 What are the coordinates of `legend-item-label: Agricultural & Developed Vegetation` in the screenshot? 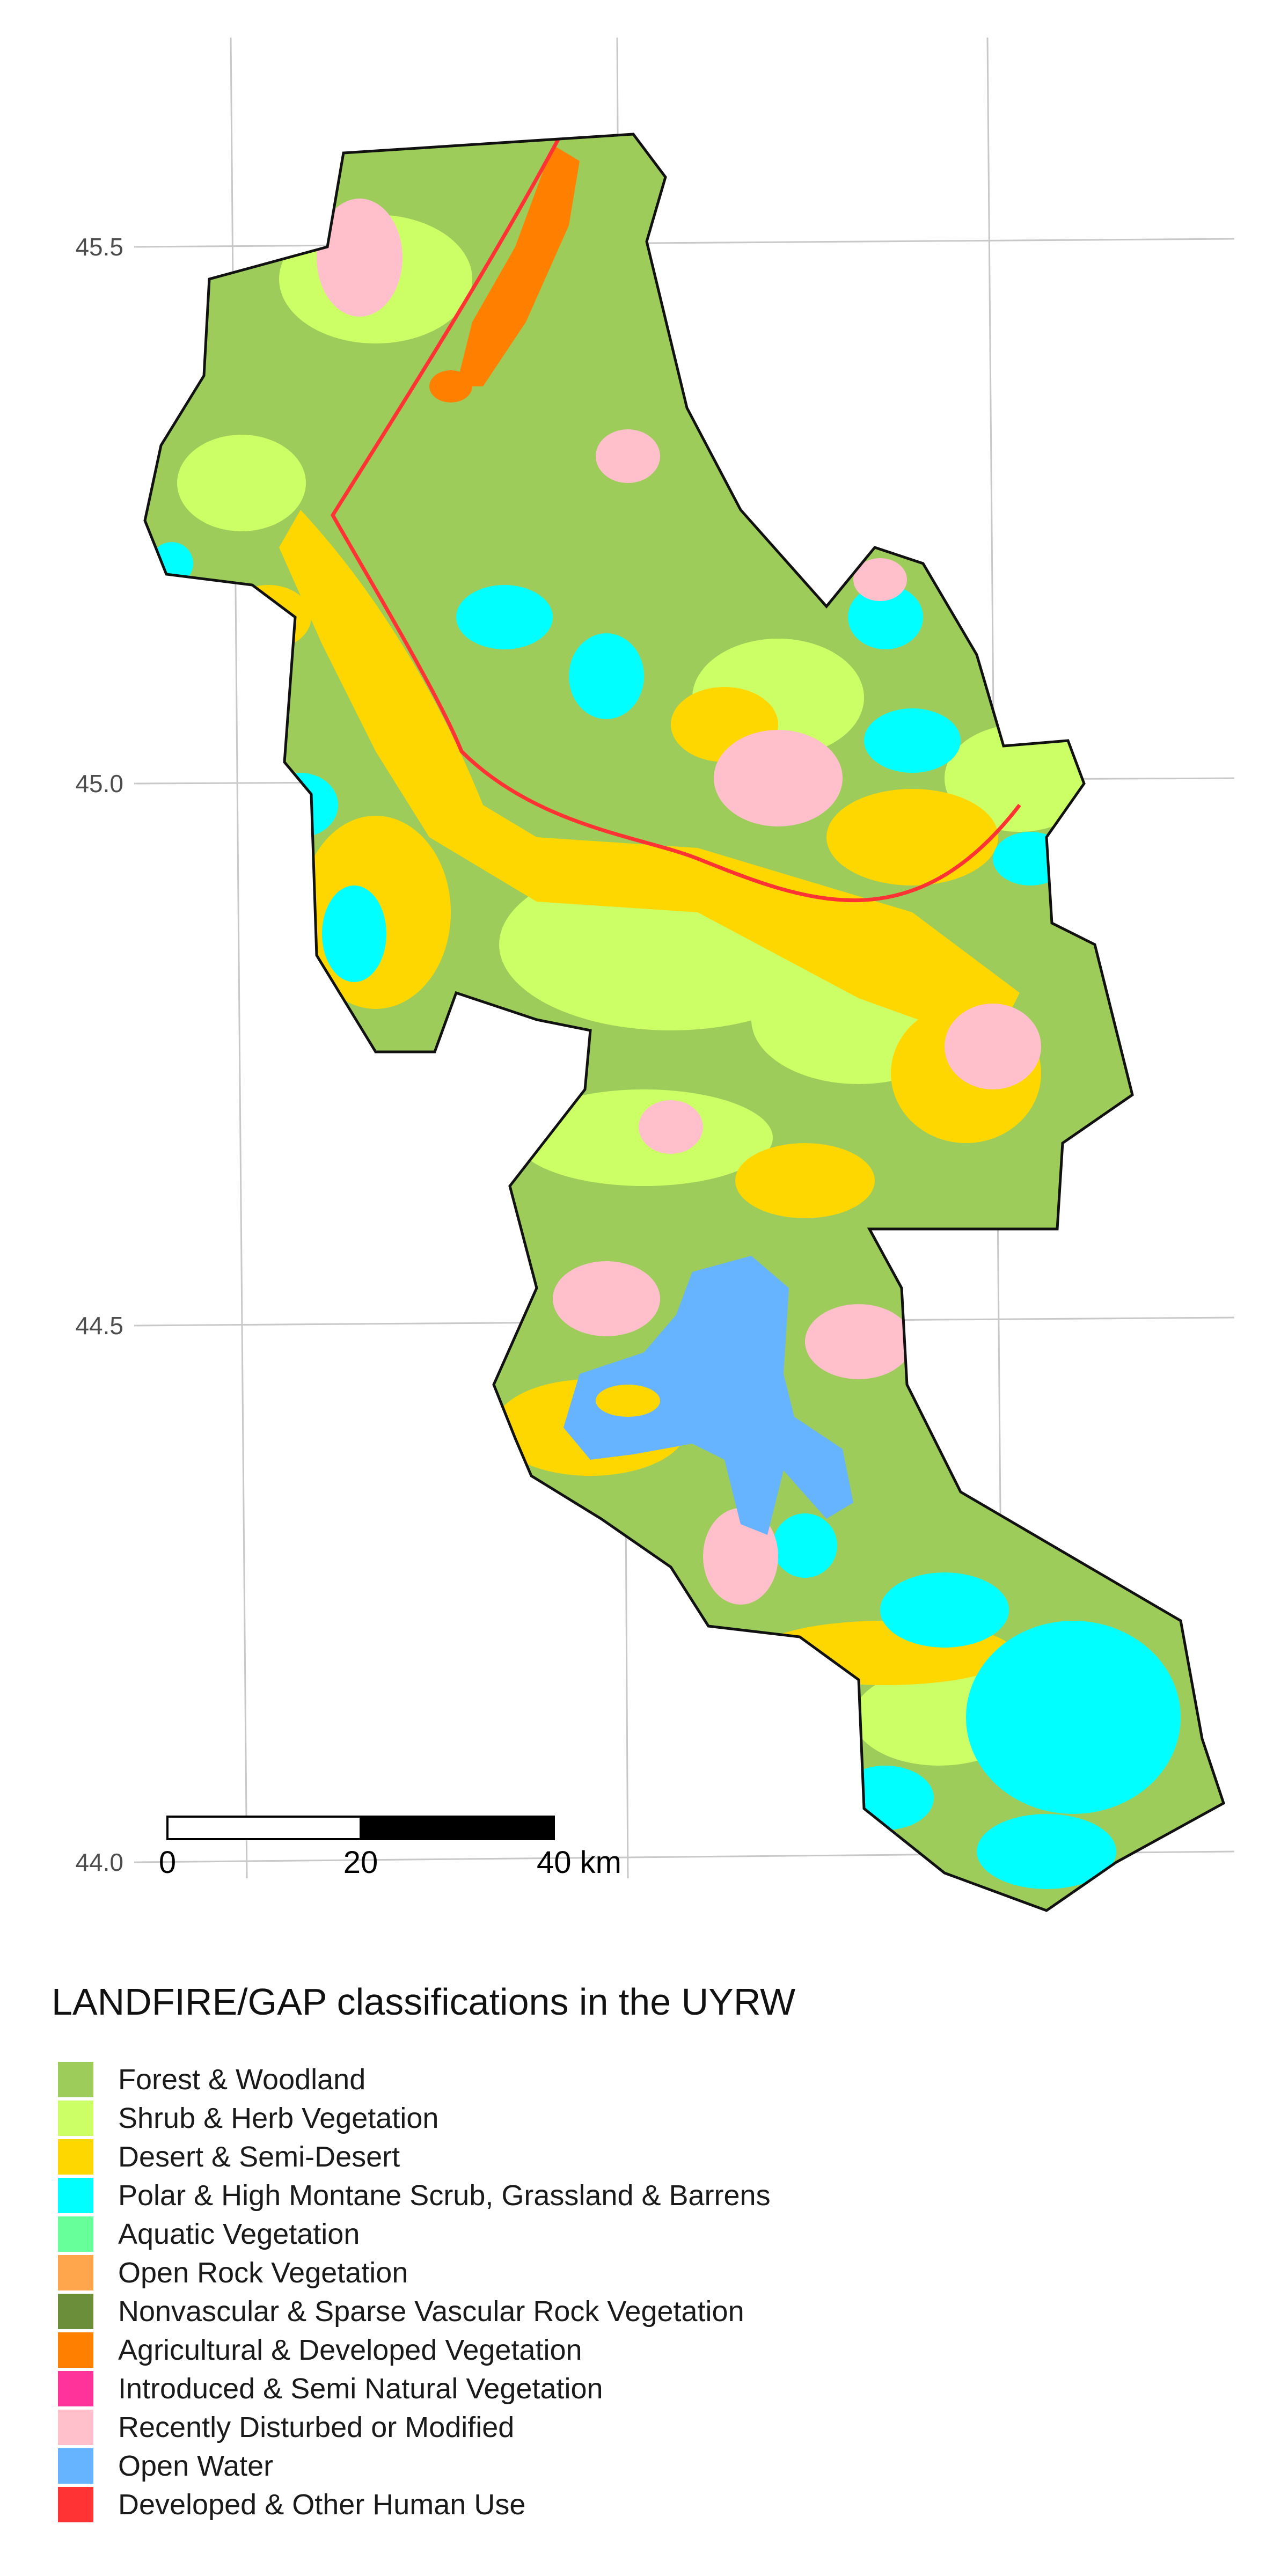 It's located at (350, 2350).